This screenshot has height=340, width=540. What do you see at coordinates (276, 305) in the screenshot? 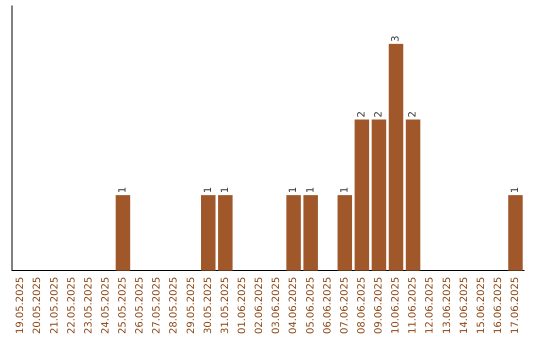
I see `x-tick-label: 03.06.2025` at bounding box center [276, 305].